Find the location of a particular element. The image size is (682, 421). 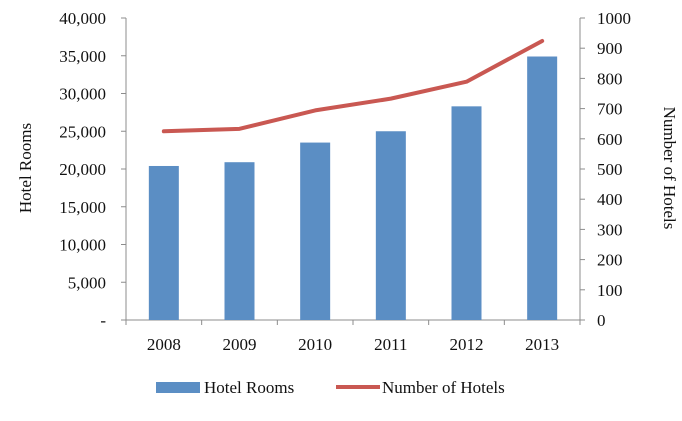

right-tick-label: 700 is located at coordinates (610, 109).